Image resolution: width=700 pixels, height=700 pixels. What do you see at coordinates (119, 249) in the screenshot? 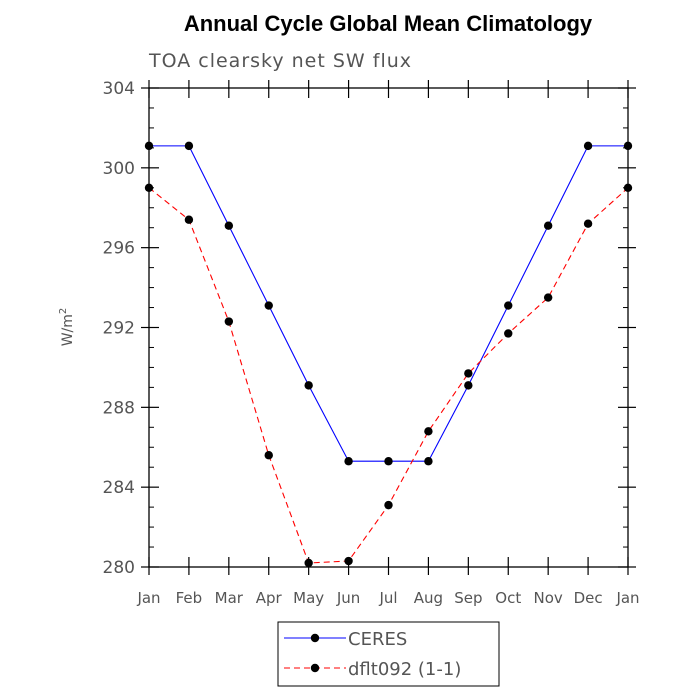
I see `y-tick-label: 296` at bounding box center [119, 249].